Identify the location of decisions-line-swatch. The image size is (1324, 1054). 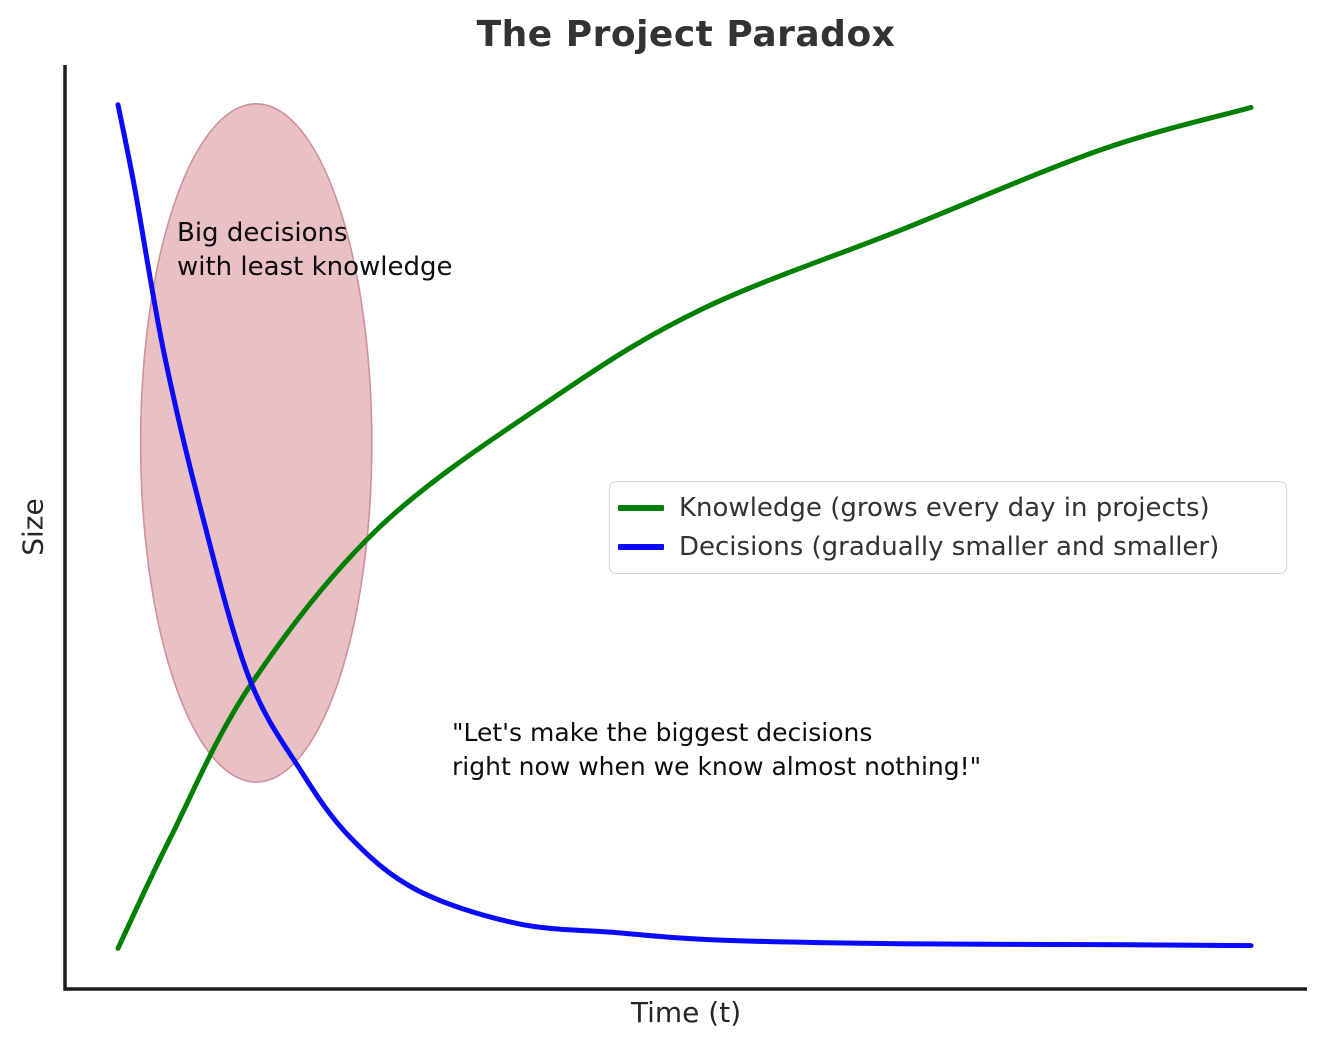
(641, 547).